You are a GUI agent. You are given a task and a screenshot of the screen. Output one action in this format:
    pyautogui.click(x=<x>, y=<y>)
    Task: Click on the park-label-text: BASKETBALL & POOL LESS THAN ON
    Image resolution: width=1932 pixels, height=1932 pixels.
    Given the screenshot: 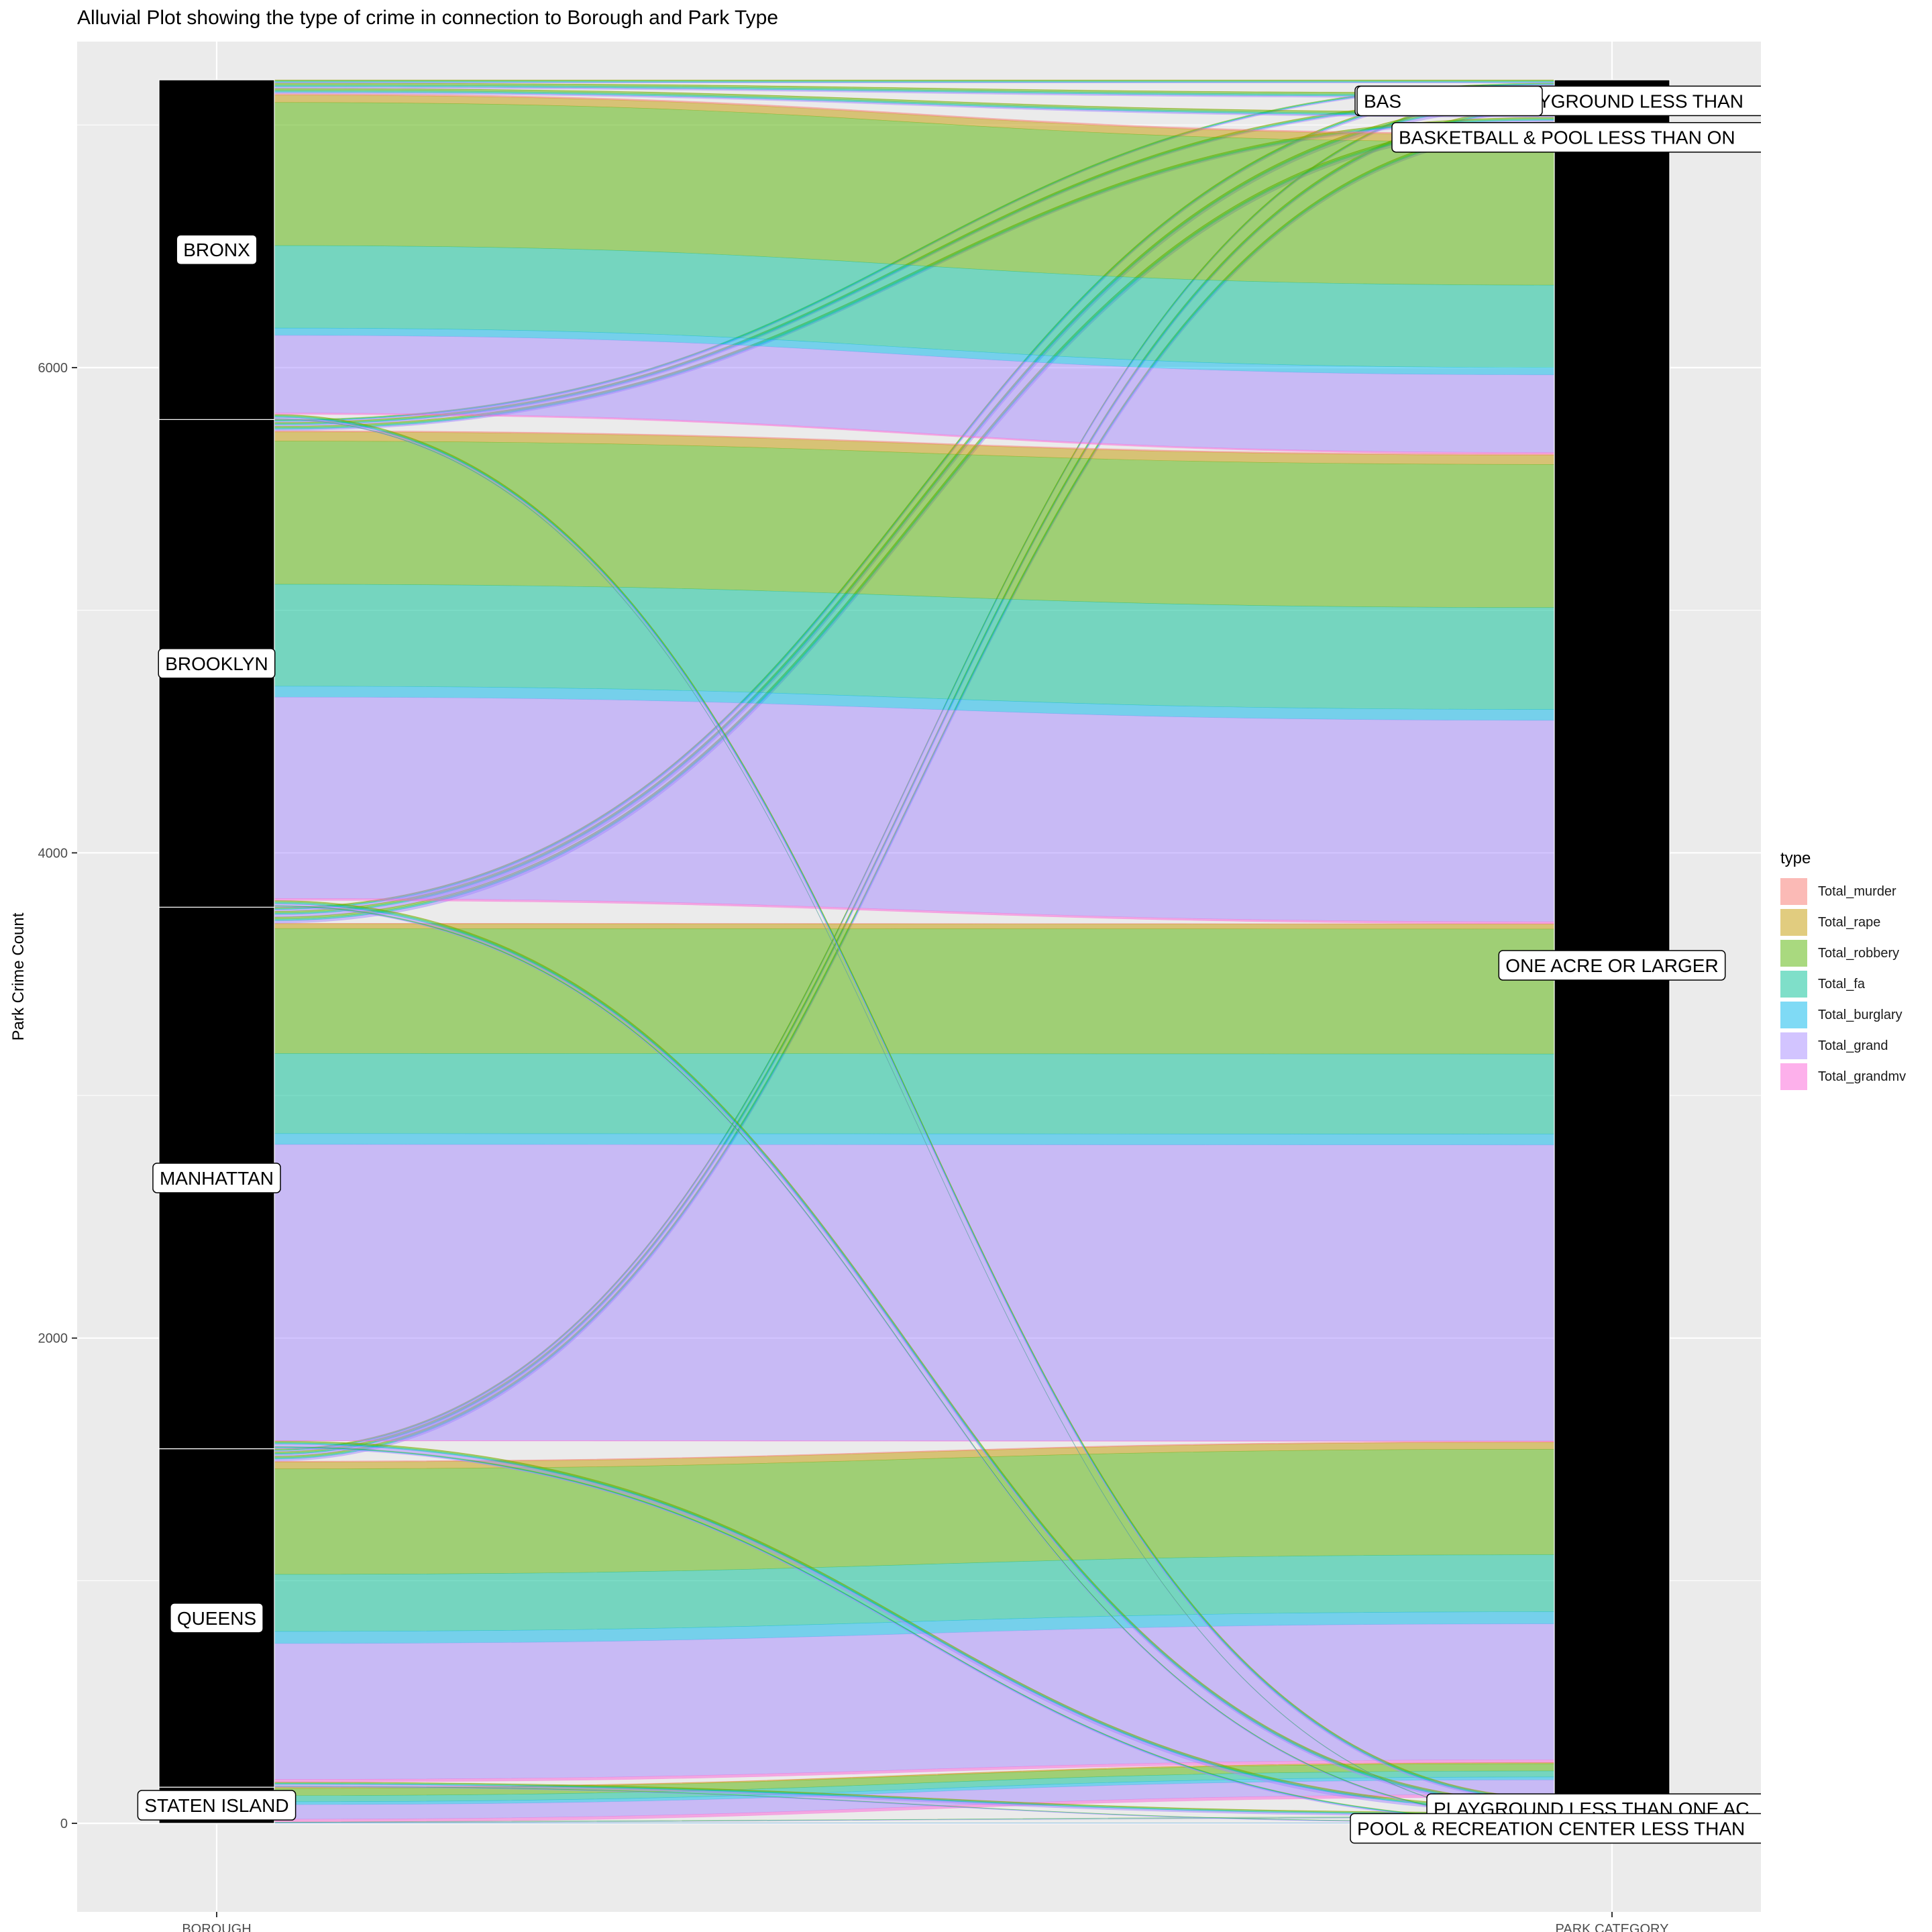 What is the action you would take?
    pyautogui.click(x=1567, y=137)
    